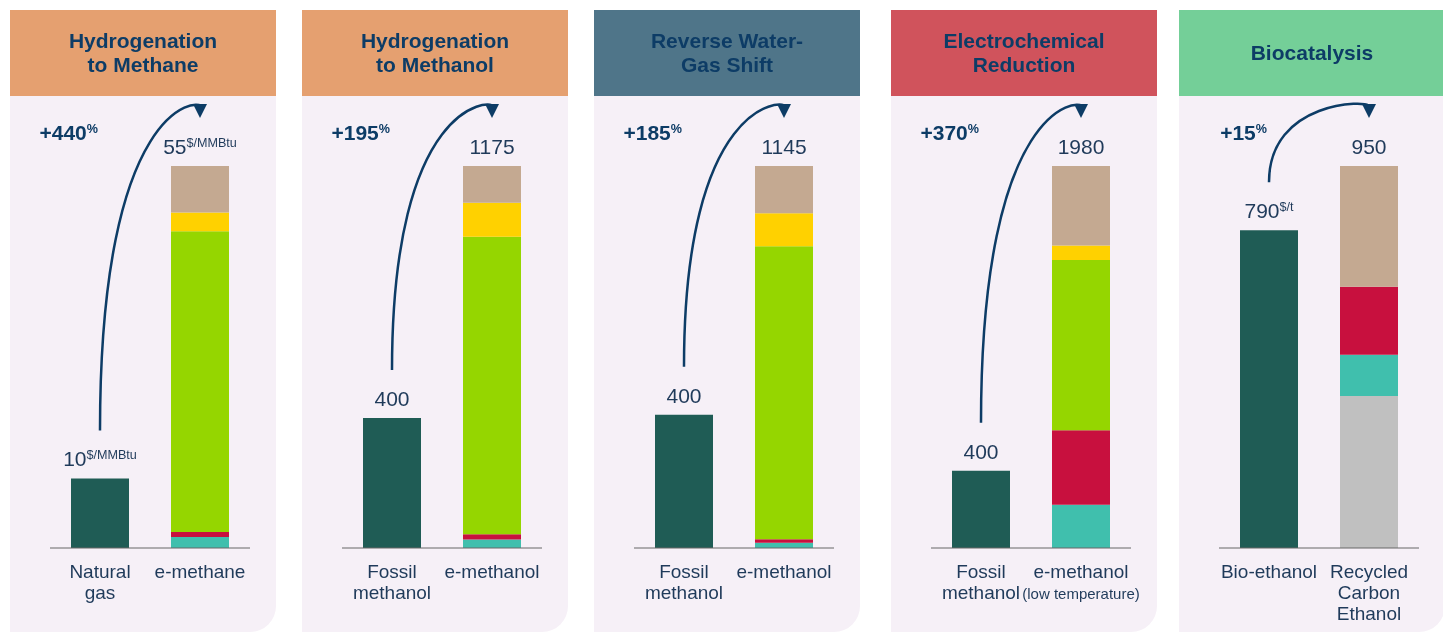 The image size is (1443, 632). What do you see at coordinates (1311, 53) in the screenshot?
I see `chart-title: Biocatalysis` at bounding box center [1311, 53].